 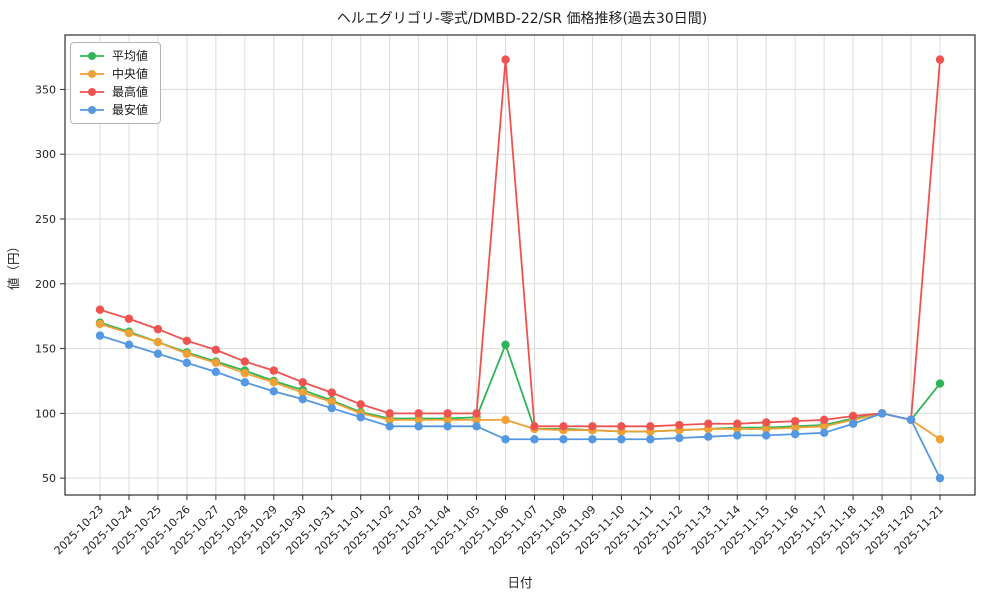 What do you see at coordinates (45, 89) in the screenshot?
I see `y-tick-label: 350` at bounding box center [45, 89].